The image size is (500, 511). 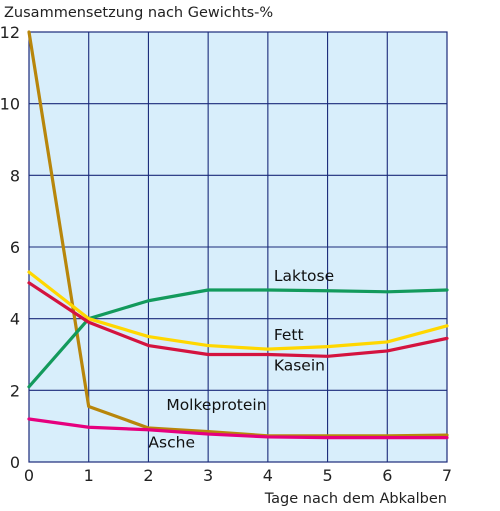 I want to click on x-tick-label: 2, so click(x=148, y=475).